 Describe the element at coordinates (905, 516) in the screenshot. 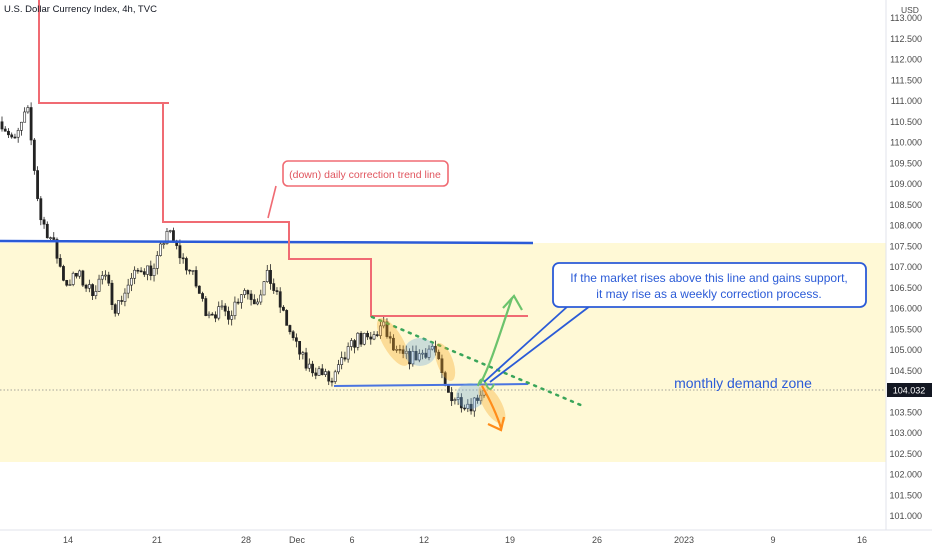

I see `price-tick-label: 101.000` at that location.